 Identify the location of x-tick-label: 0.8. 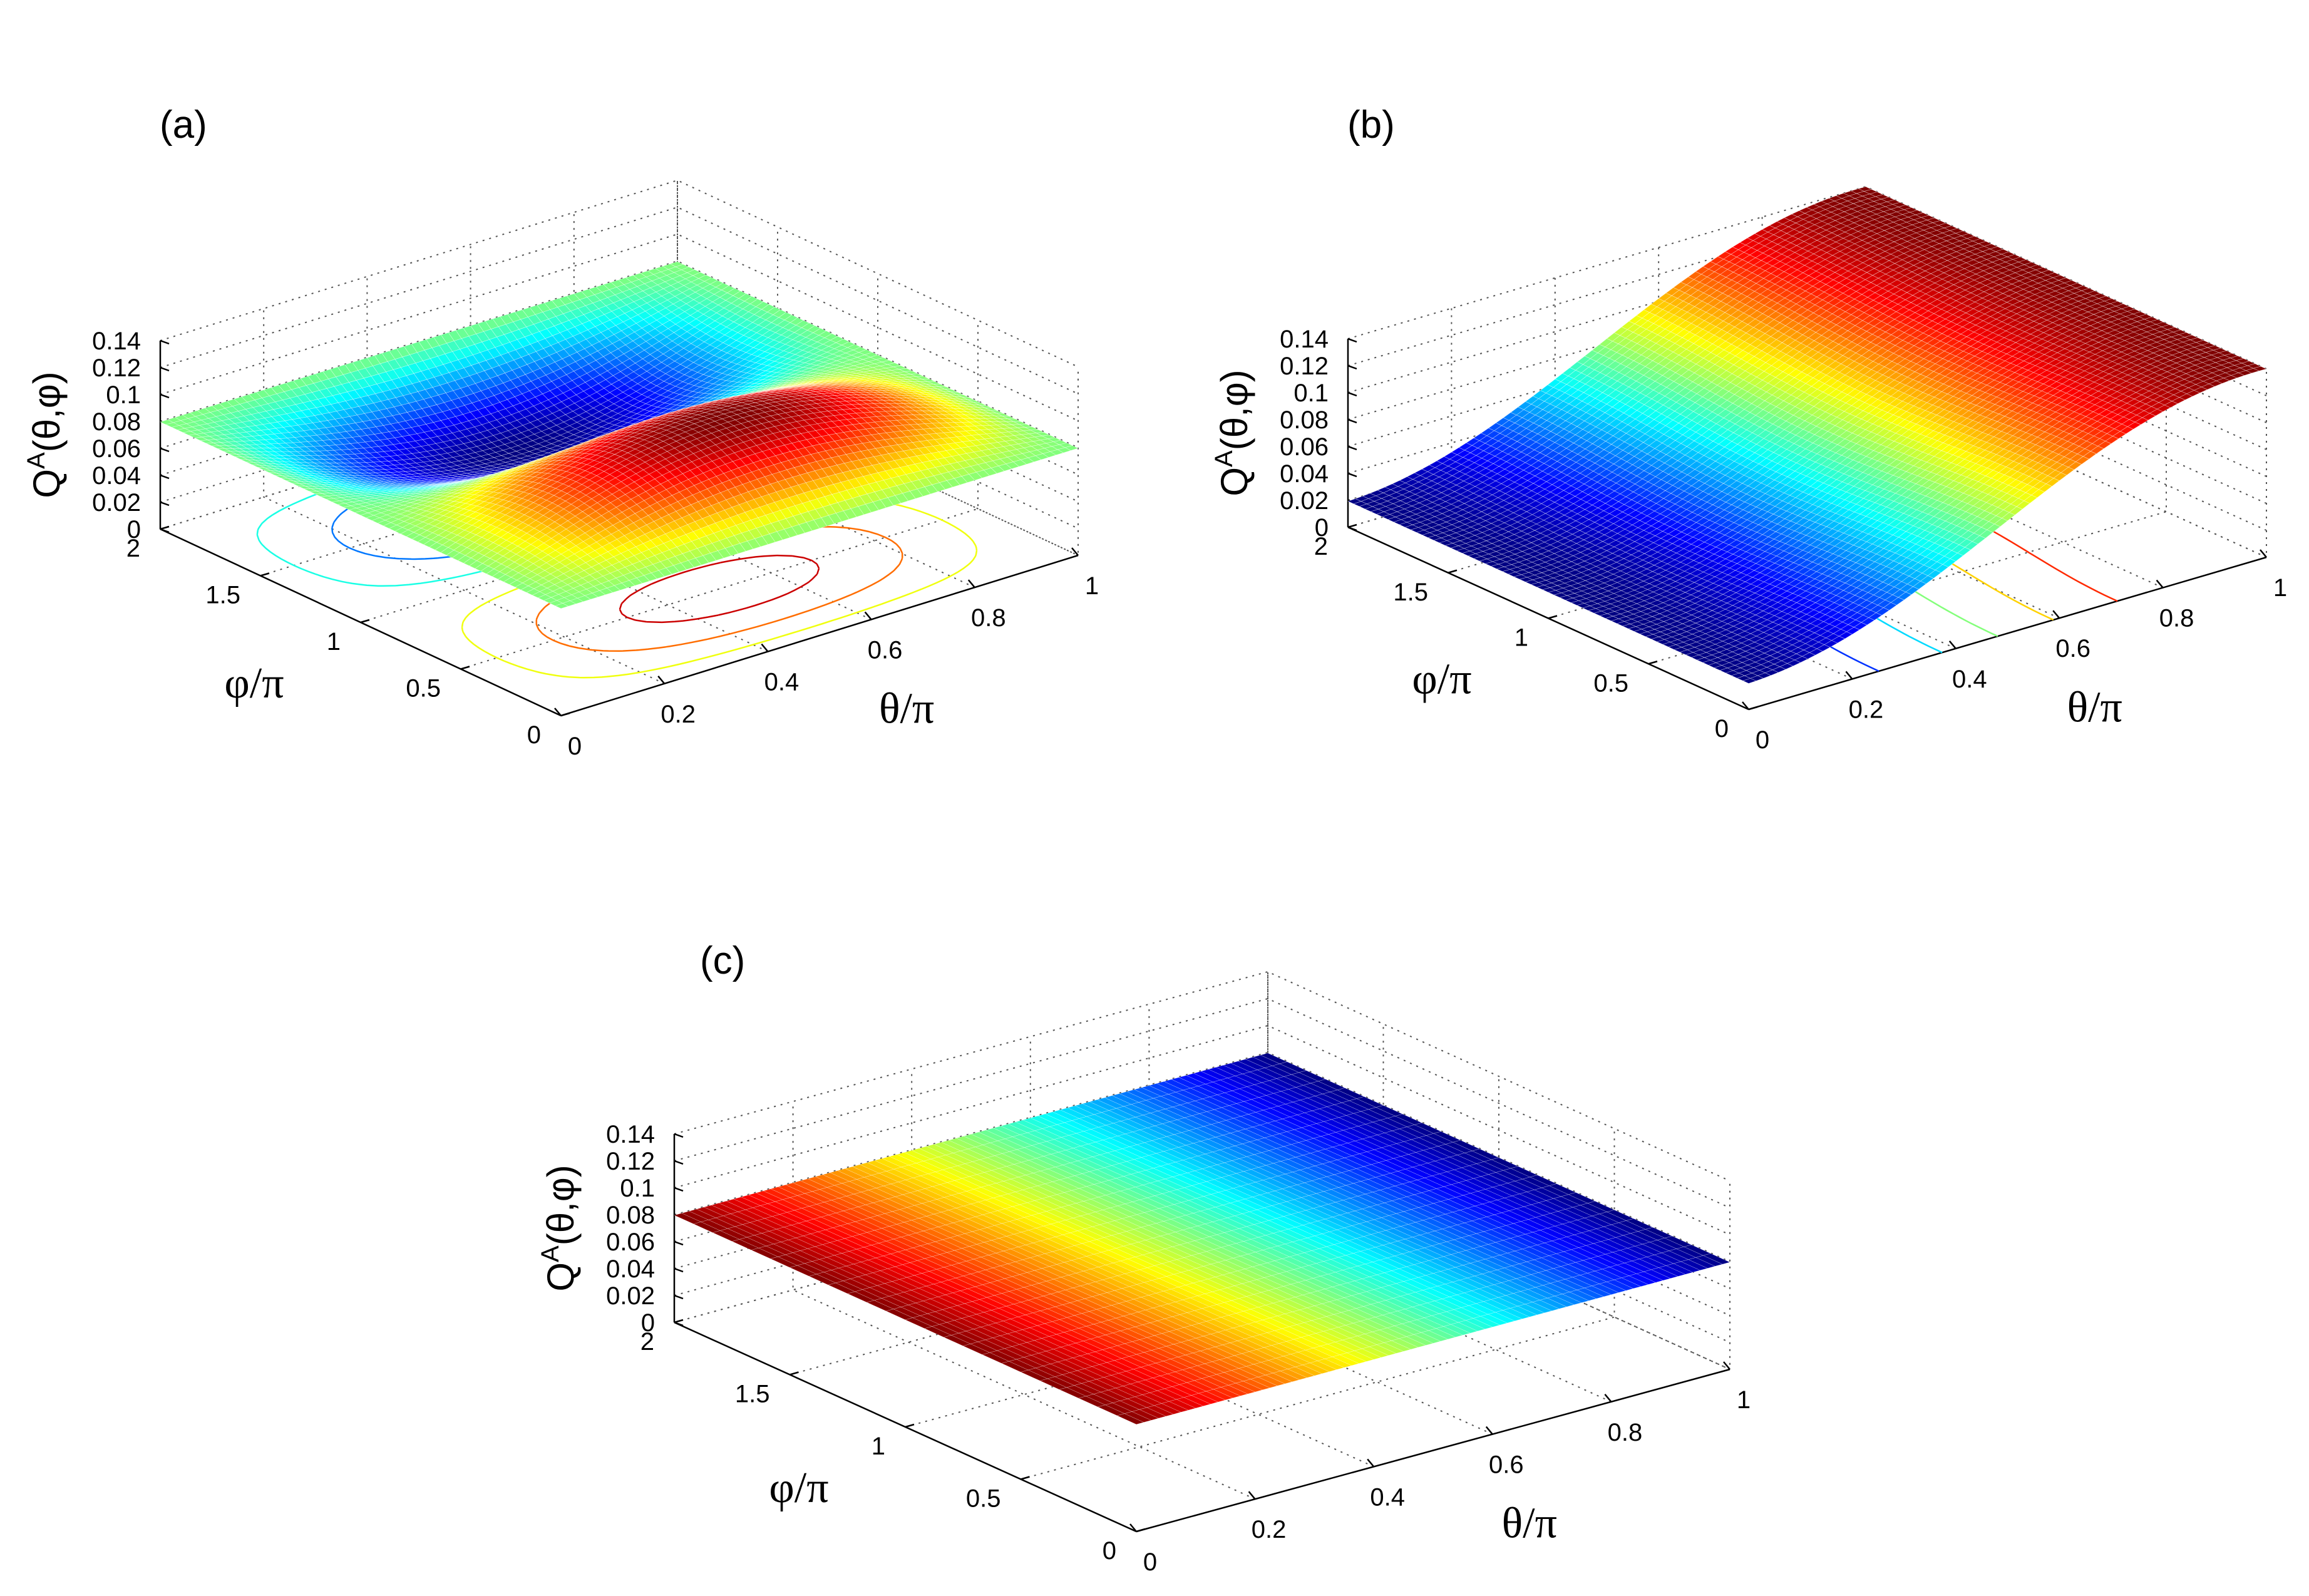
(988, 618).